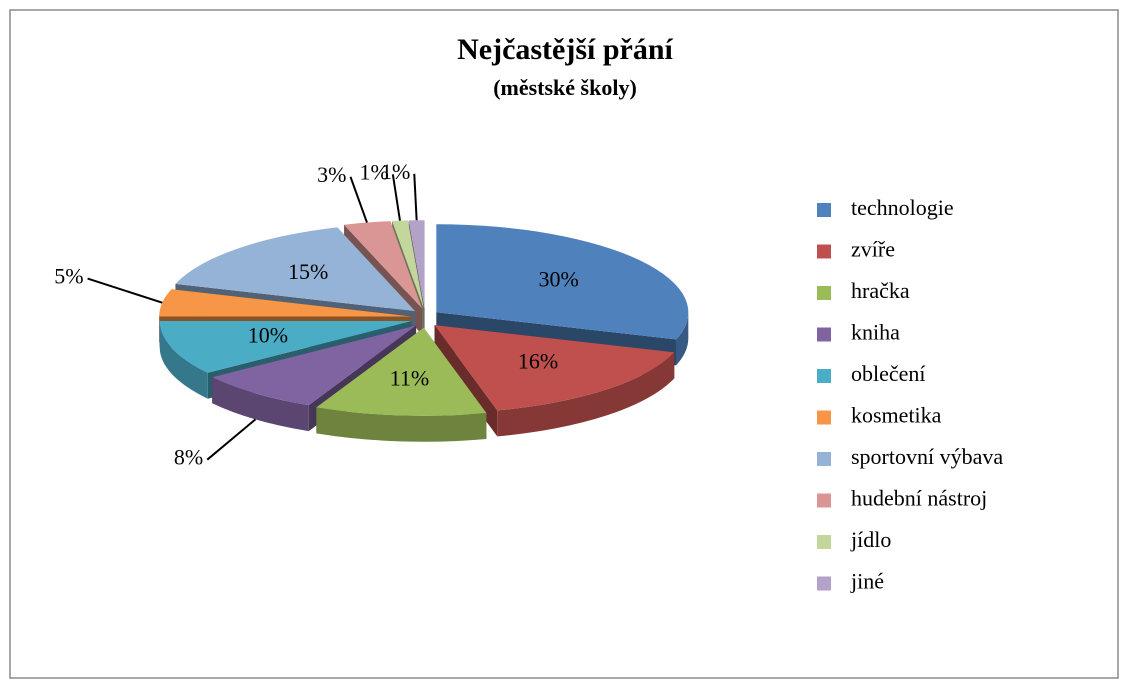 The width and height of the screenshot is (1128, 680). What do you see at coordinates (565, 49) in the screenshot?
I see `chart-title: Nejčastější přání` at bounding box center [565, 49].